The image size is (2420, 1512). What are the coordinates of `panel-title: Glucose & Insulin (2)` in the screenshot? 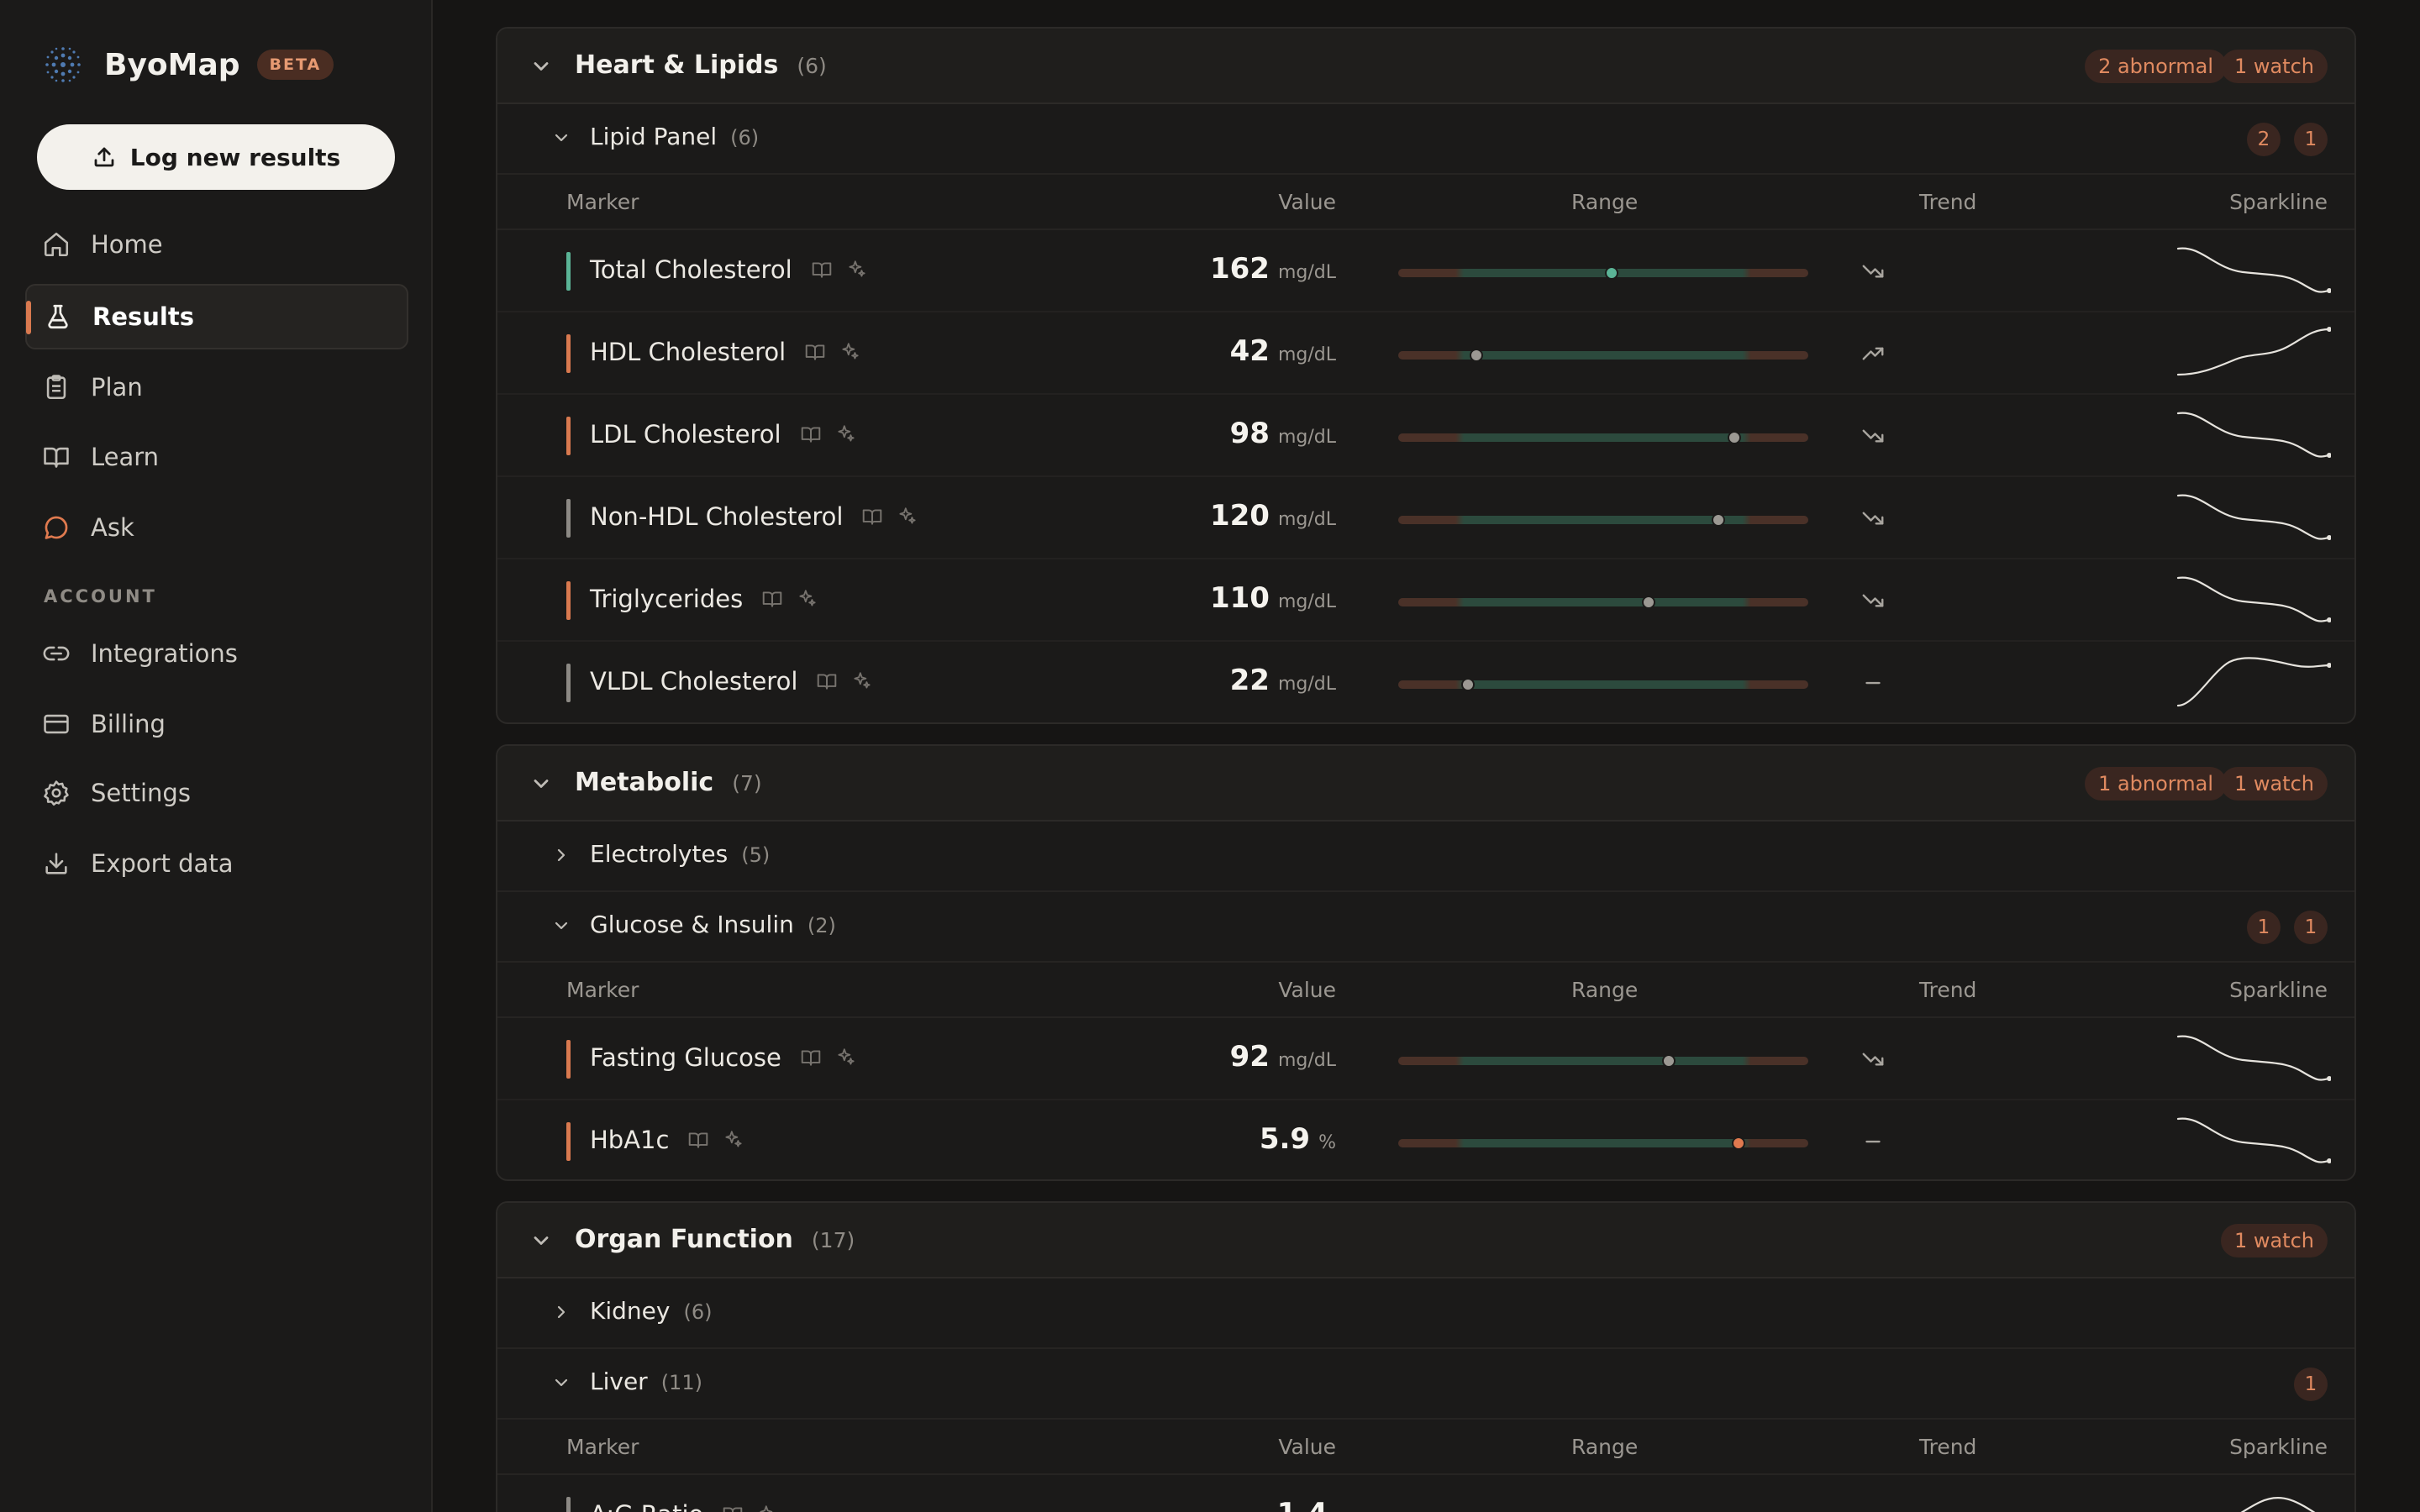 It's located at (713, 924).